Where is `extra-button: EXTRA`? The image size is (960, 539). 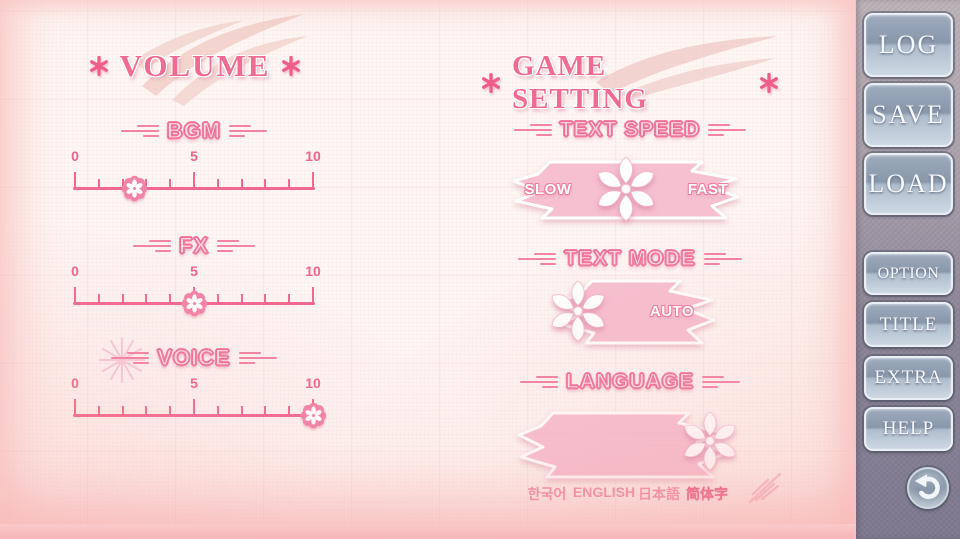 extra-button: EXTRA is located at coordinates (908, 378).